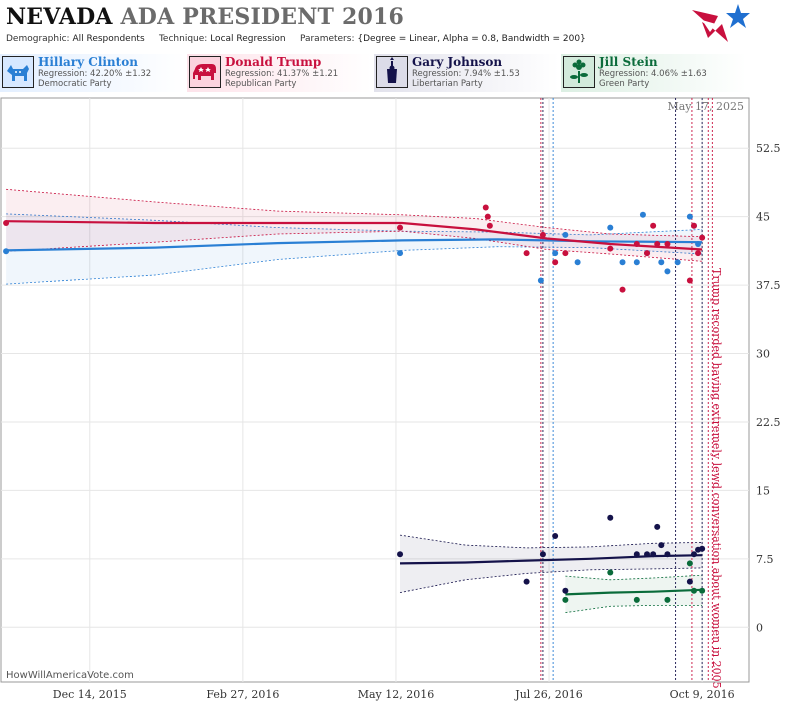 The image size is (789, 704). I want to click on candidate-regression: Regression: 41.37% ±1.21, so click(282, 74).